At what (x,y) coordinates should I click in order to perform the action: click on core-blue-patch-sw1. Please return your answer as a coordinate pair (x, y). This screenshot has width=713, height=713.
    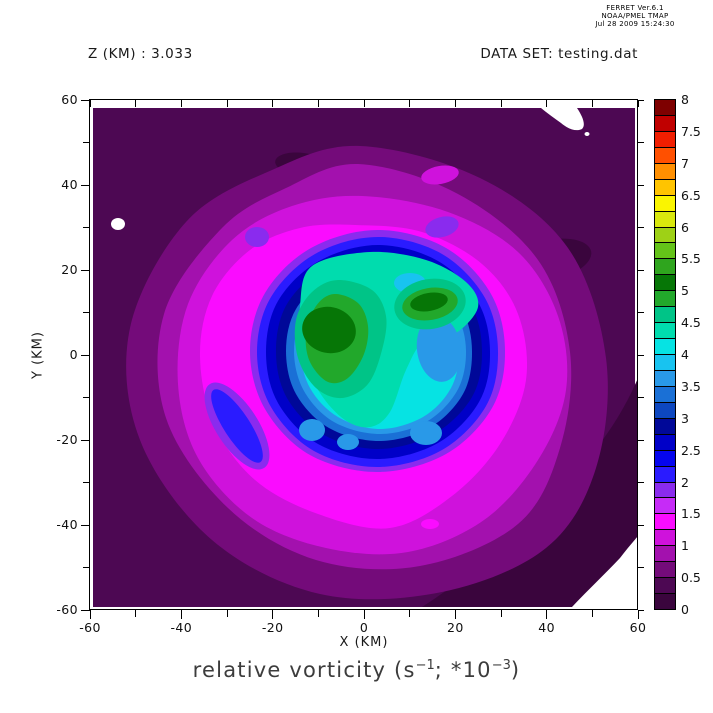
    Looking at the image, I should click on (312, 430).